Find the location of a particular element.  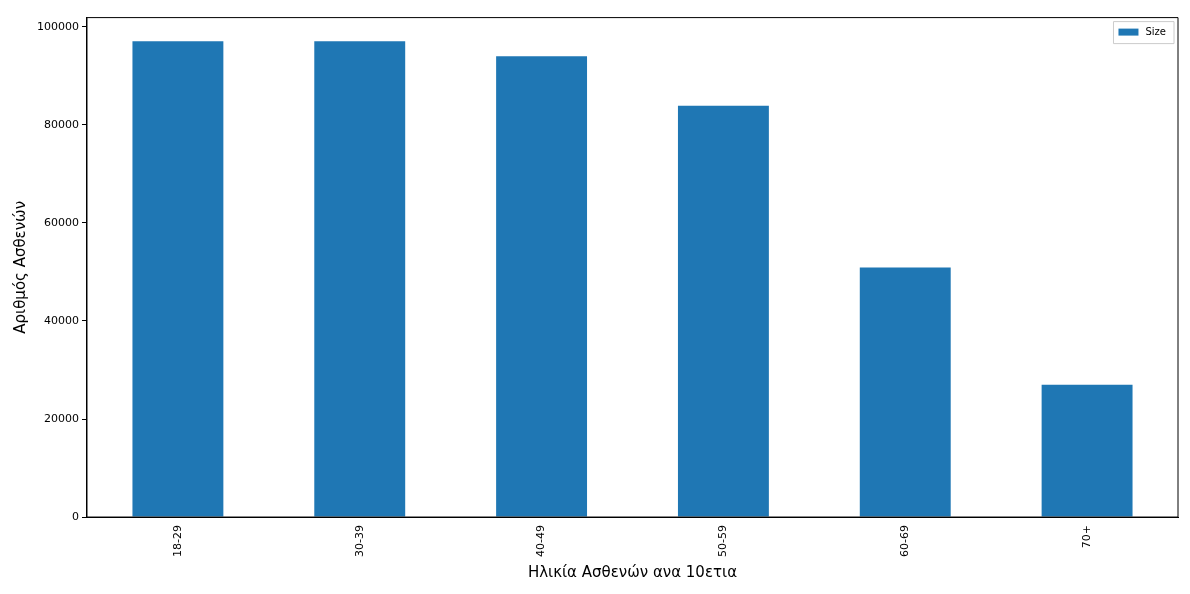

x-tick-label: 40-49 is located at coordinates (541, 541).